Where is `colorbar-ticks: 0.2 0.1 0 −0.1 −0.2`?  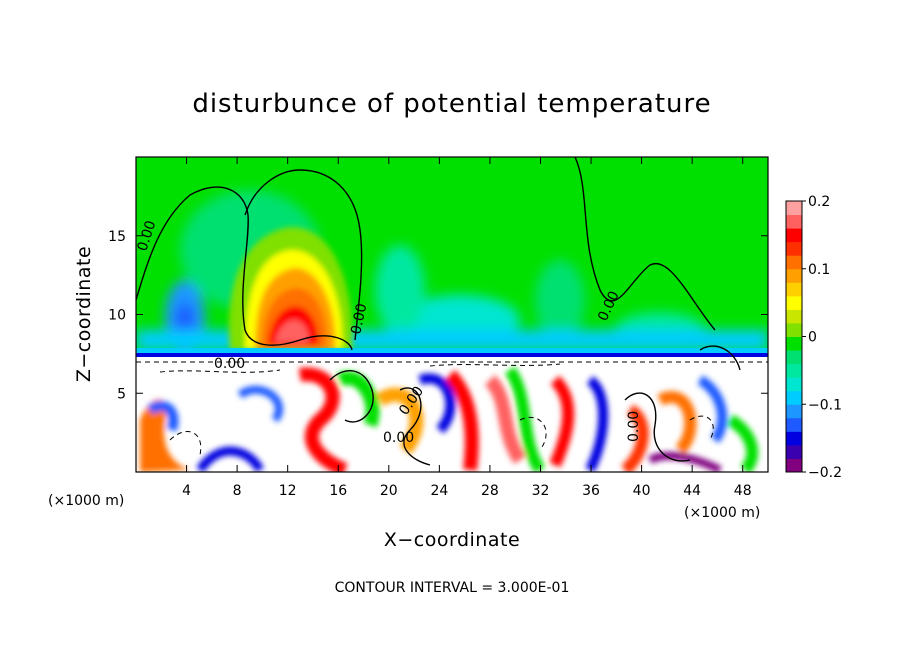 colorbar-ticks: 0.2 0.1 0 −0.1 −0.2 is located at coordinates (822, 337).